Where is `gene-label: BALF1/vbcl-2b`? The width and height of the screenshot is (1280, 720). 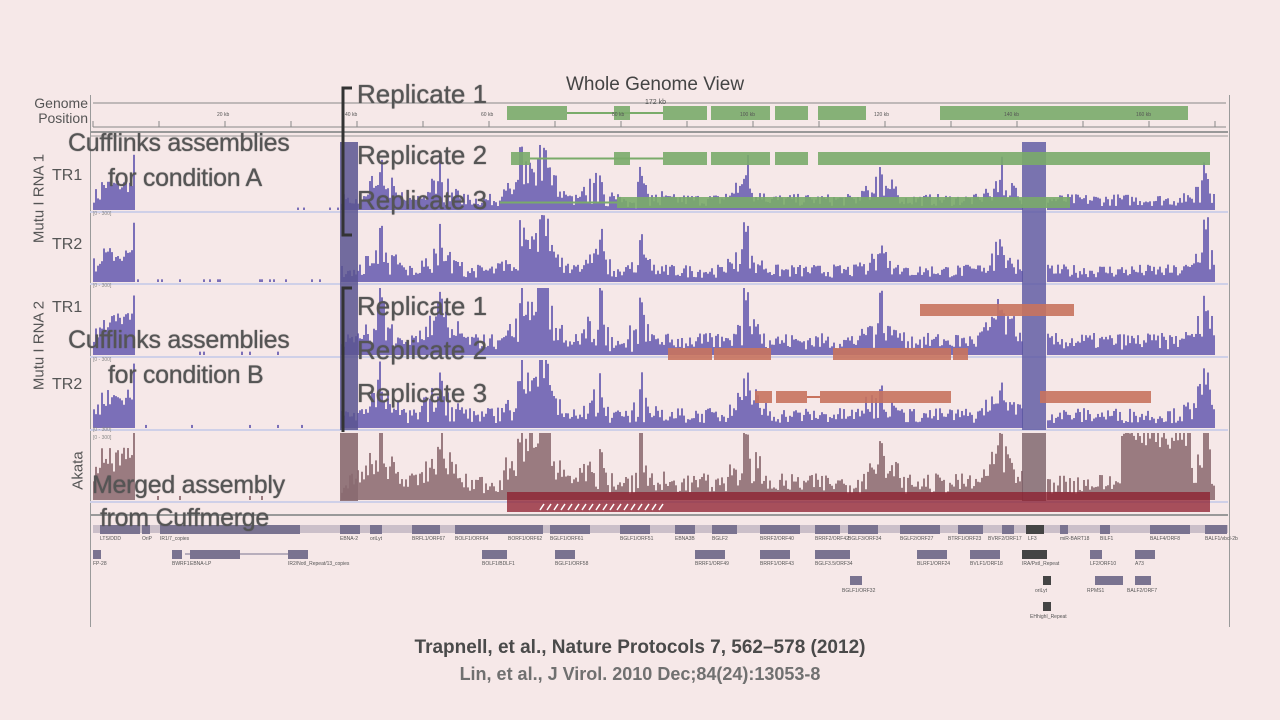 gene-label: BALF1/vbcl-2b is located at coordinates (1221, 539).